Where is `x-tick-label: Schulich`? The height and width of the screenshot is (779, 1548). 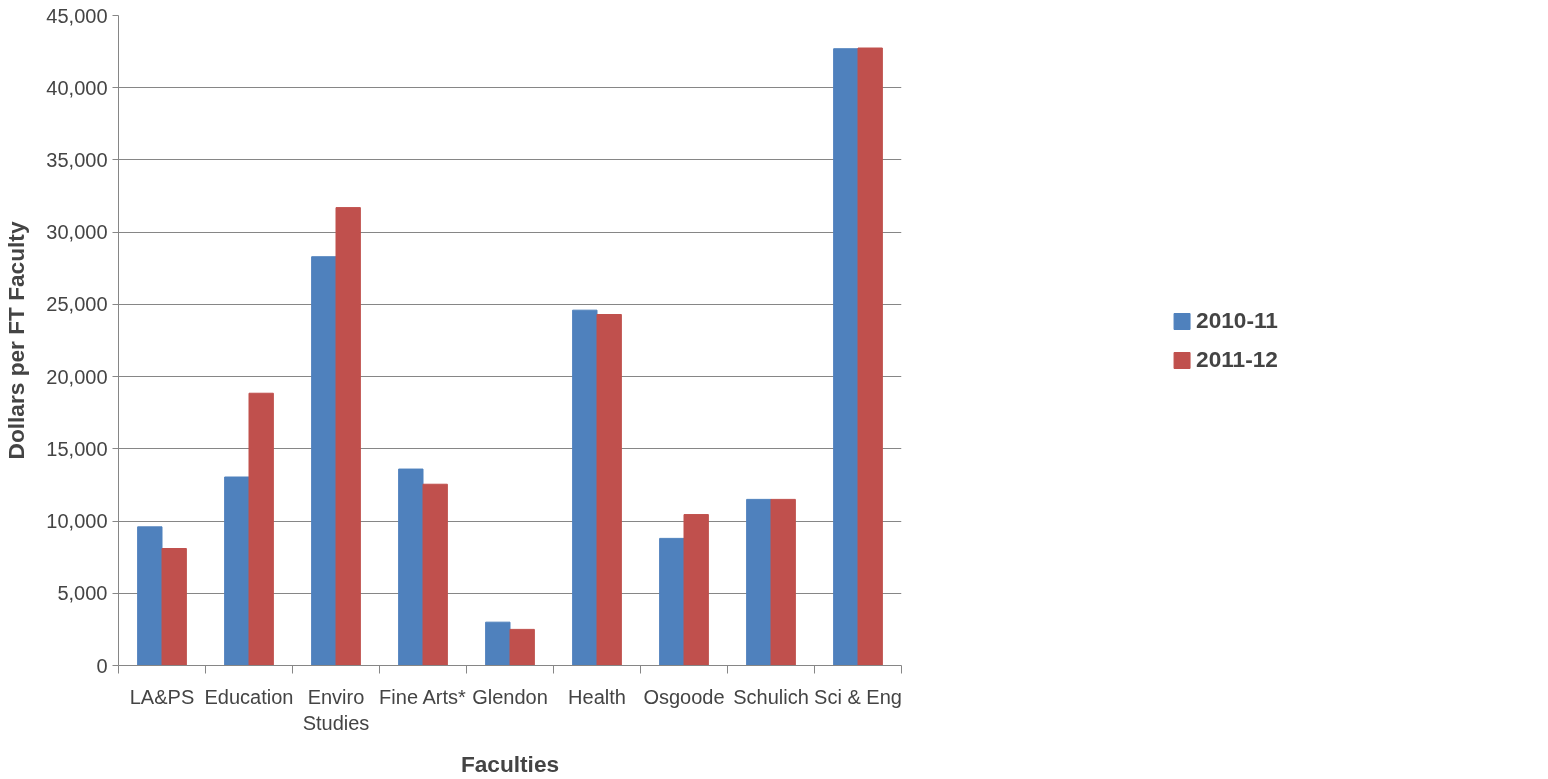 x-tick-label: Schulich is located at coordinates (771, 696).